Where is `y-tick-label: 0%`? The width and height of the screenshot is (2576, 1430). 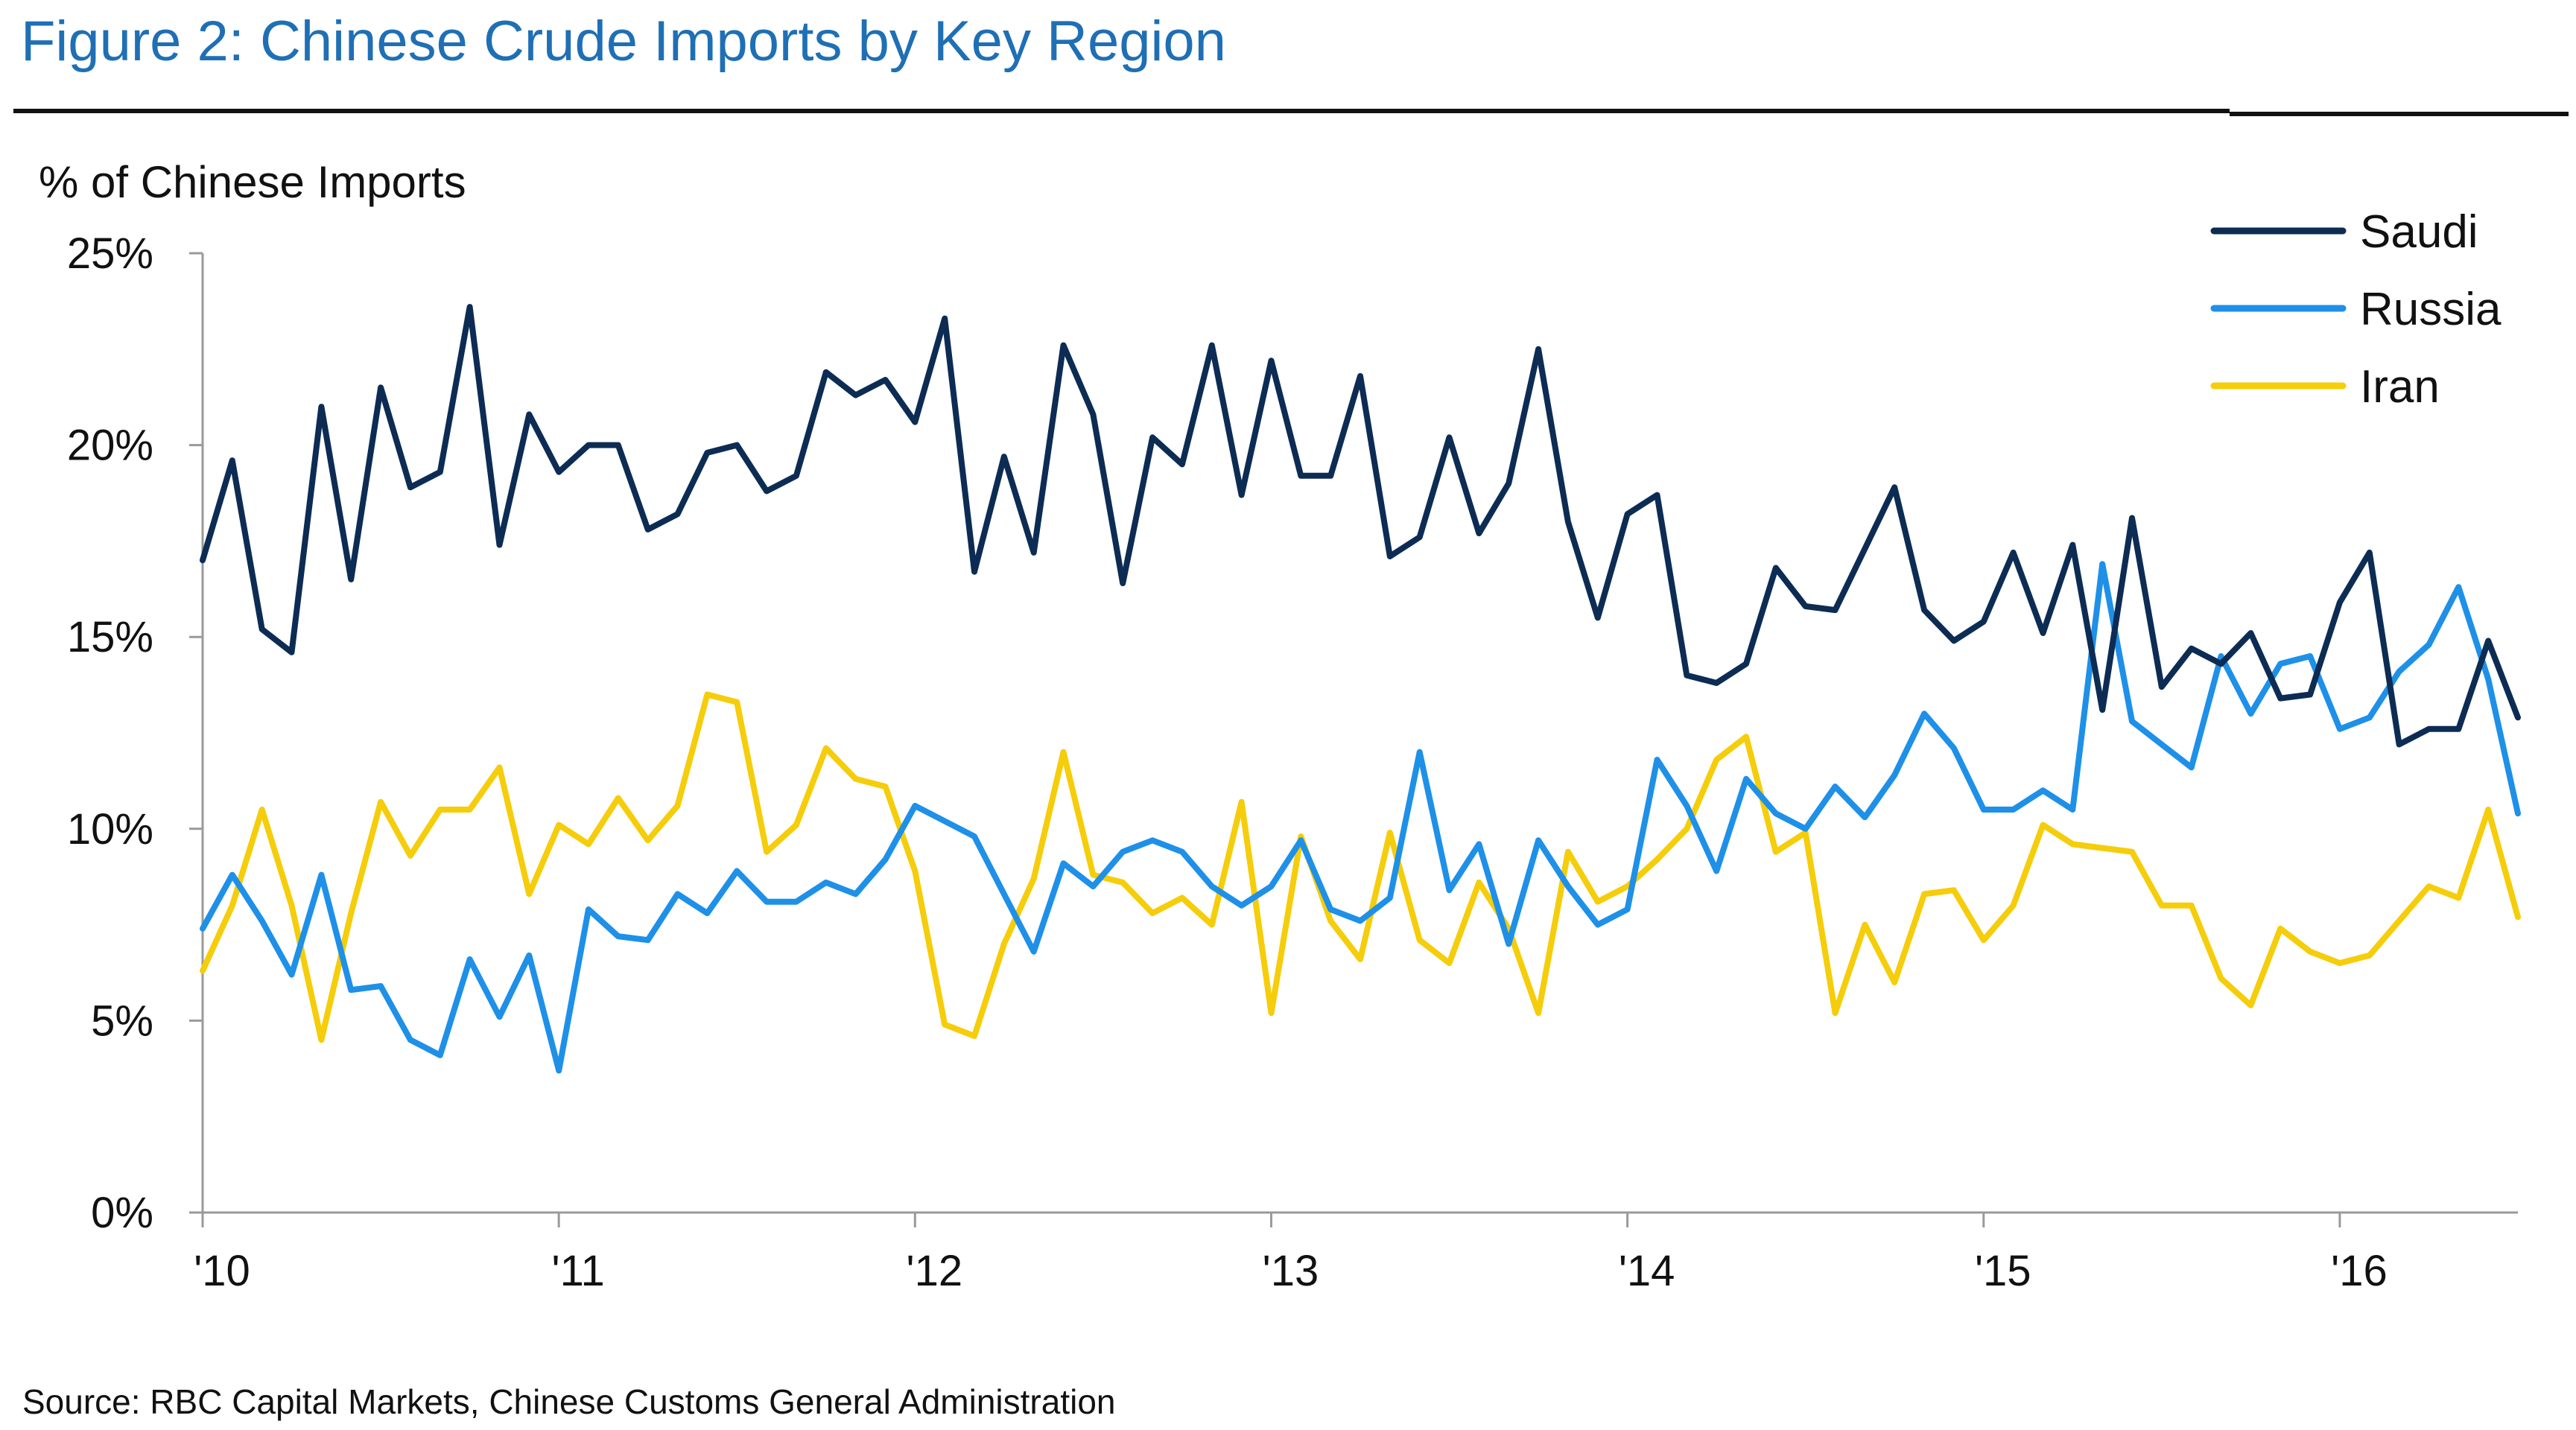 y-tick-label: 0% is located at coordinates (122, 1213).